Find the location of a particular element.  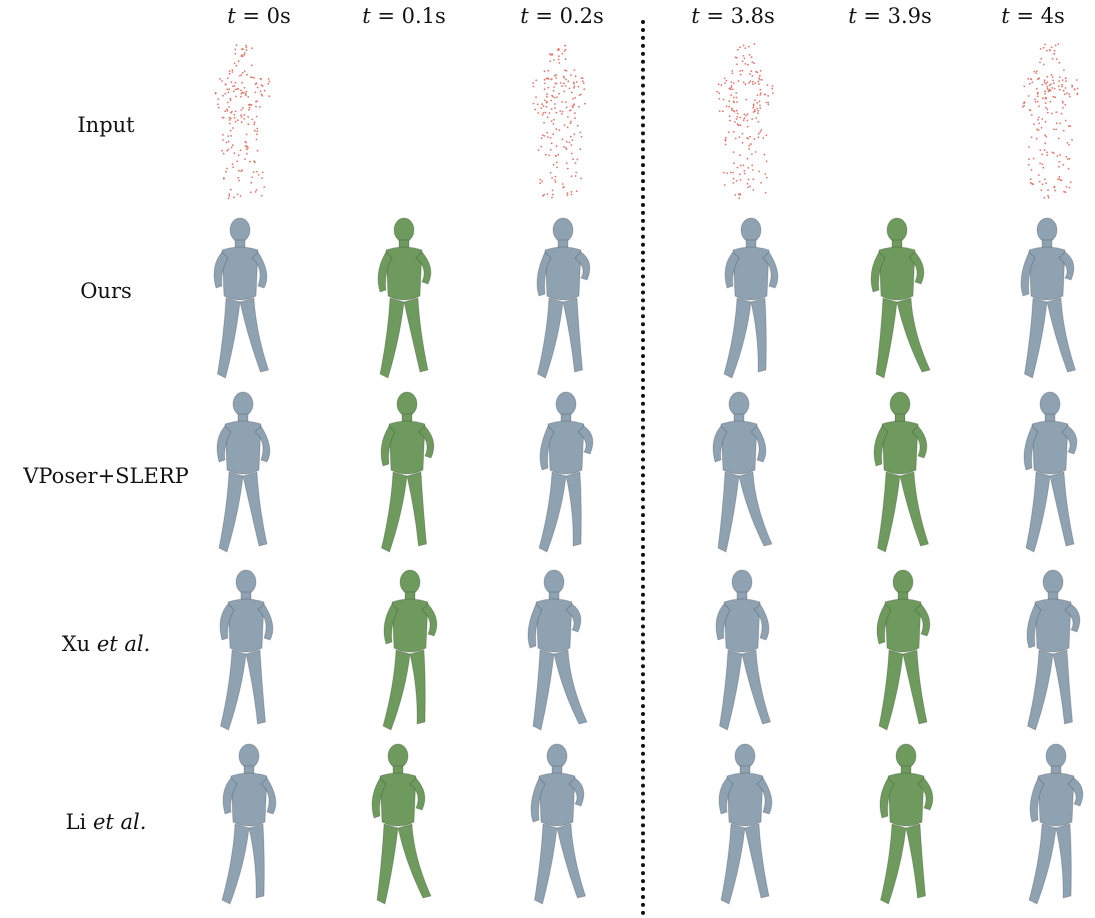

time-label-2: t = 0.2s is located at coordinates (562, 16).